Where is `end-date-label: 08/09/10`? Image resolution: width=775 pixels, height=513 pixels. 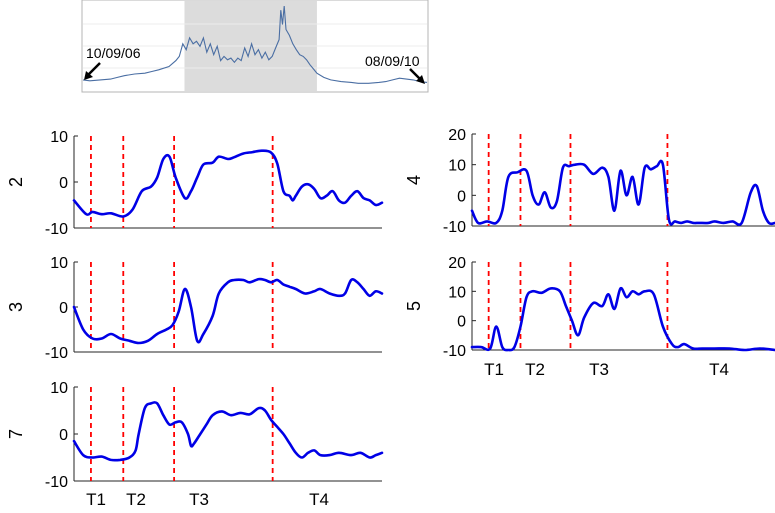
end-date-label: 08/09/10 is located at coordinates (392, 61).